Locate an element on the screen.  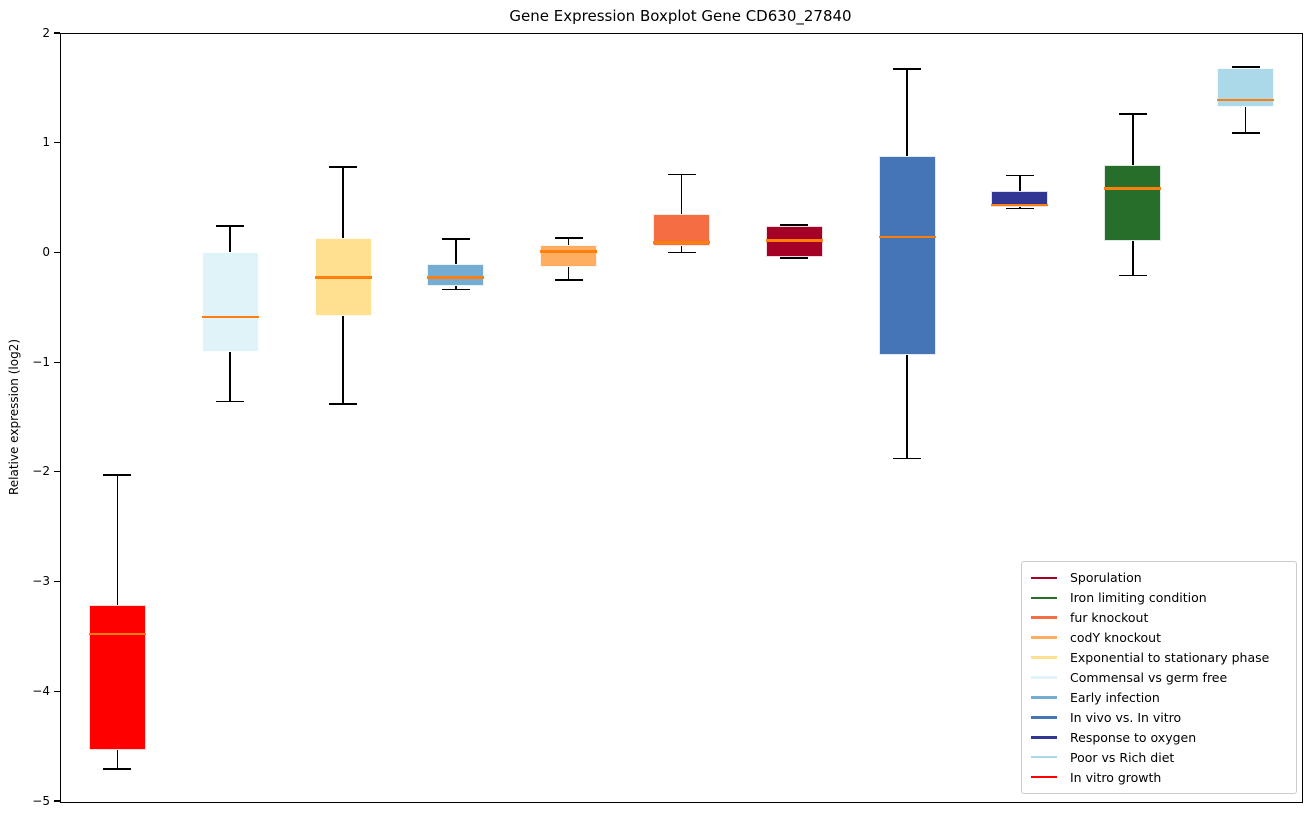
legend-item: Response to oxygen is located at coordinates (1159, 737).